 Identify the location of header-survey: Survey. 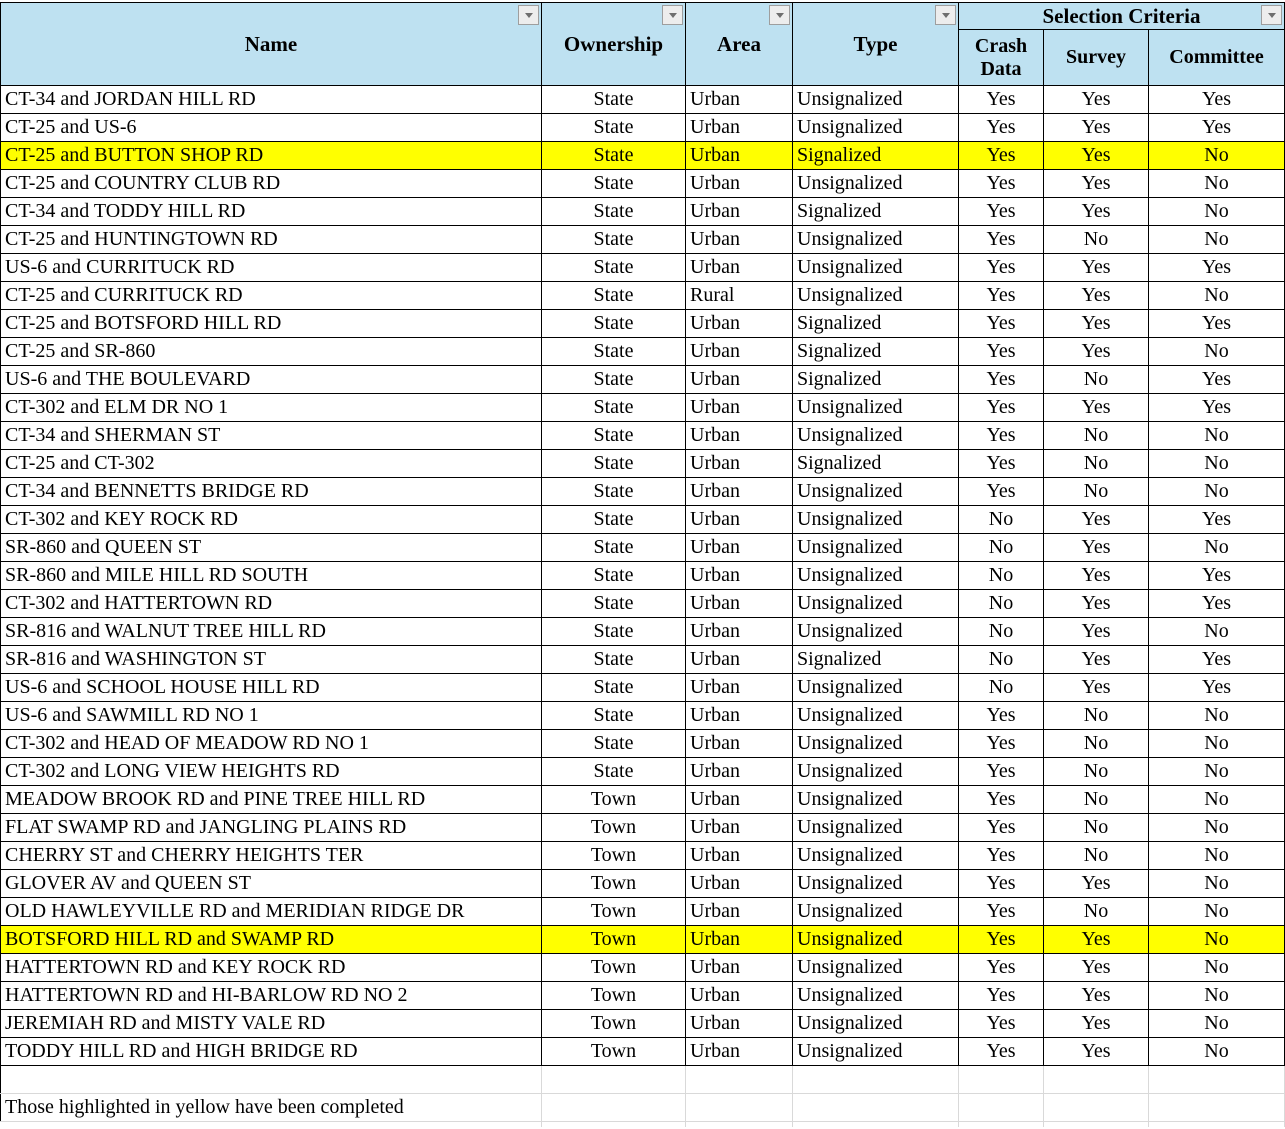
(1096, 57).